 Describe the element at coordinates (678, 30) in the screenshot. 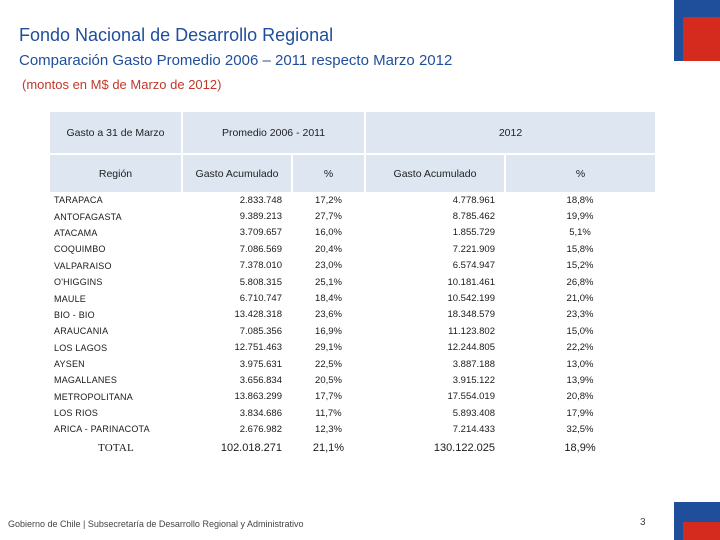

I see `flag-blue-edge-top` at that location.